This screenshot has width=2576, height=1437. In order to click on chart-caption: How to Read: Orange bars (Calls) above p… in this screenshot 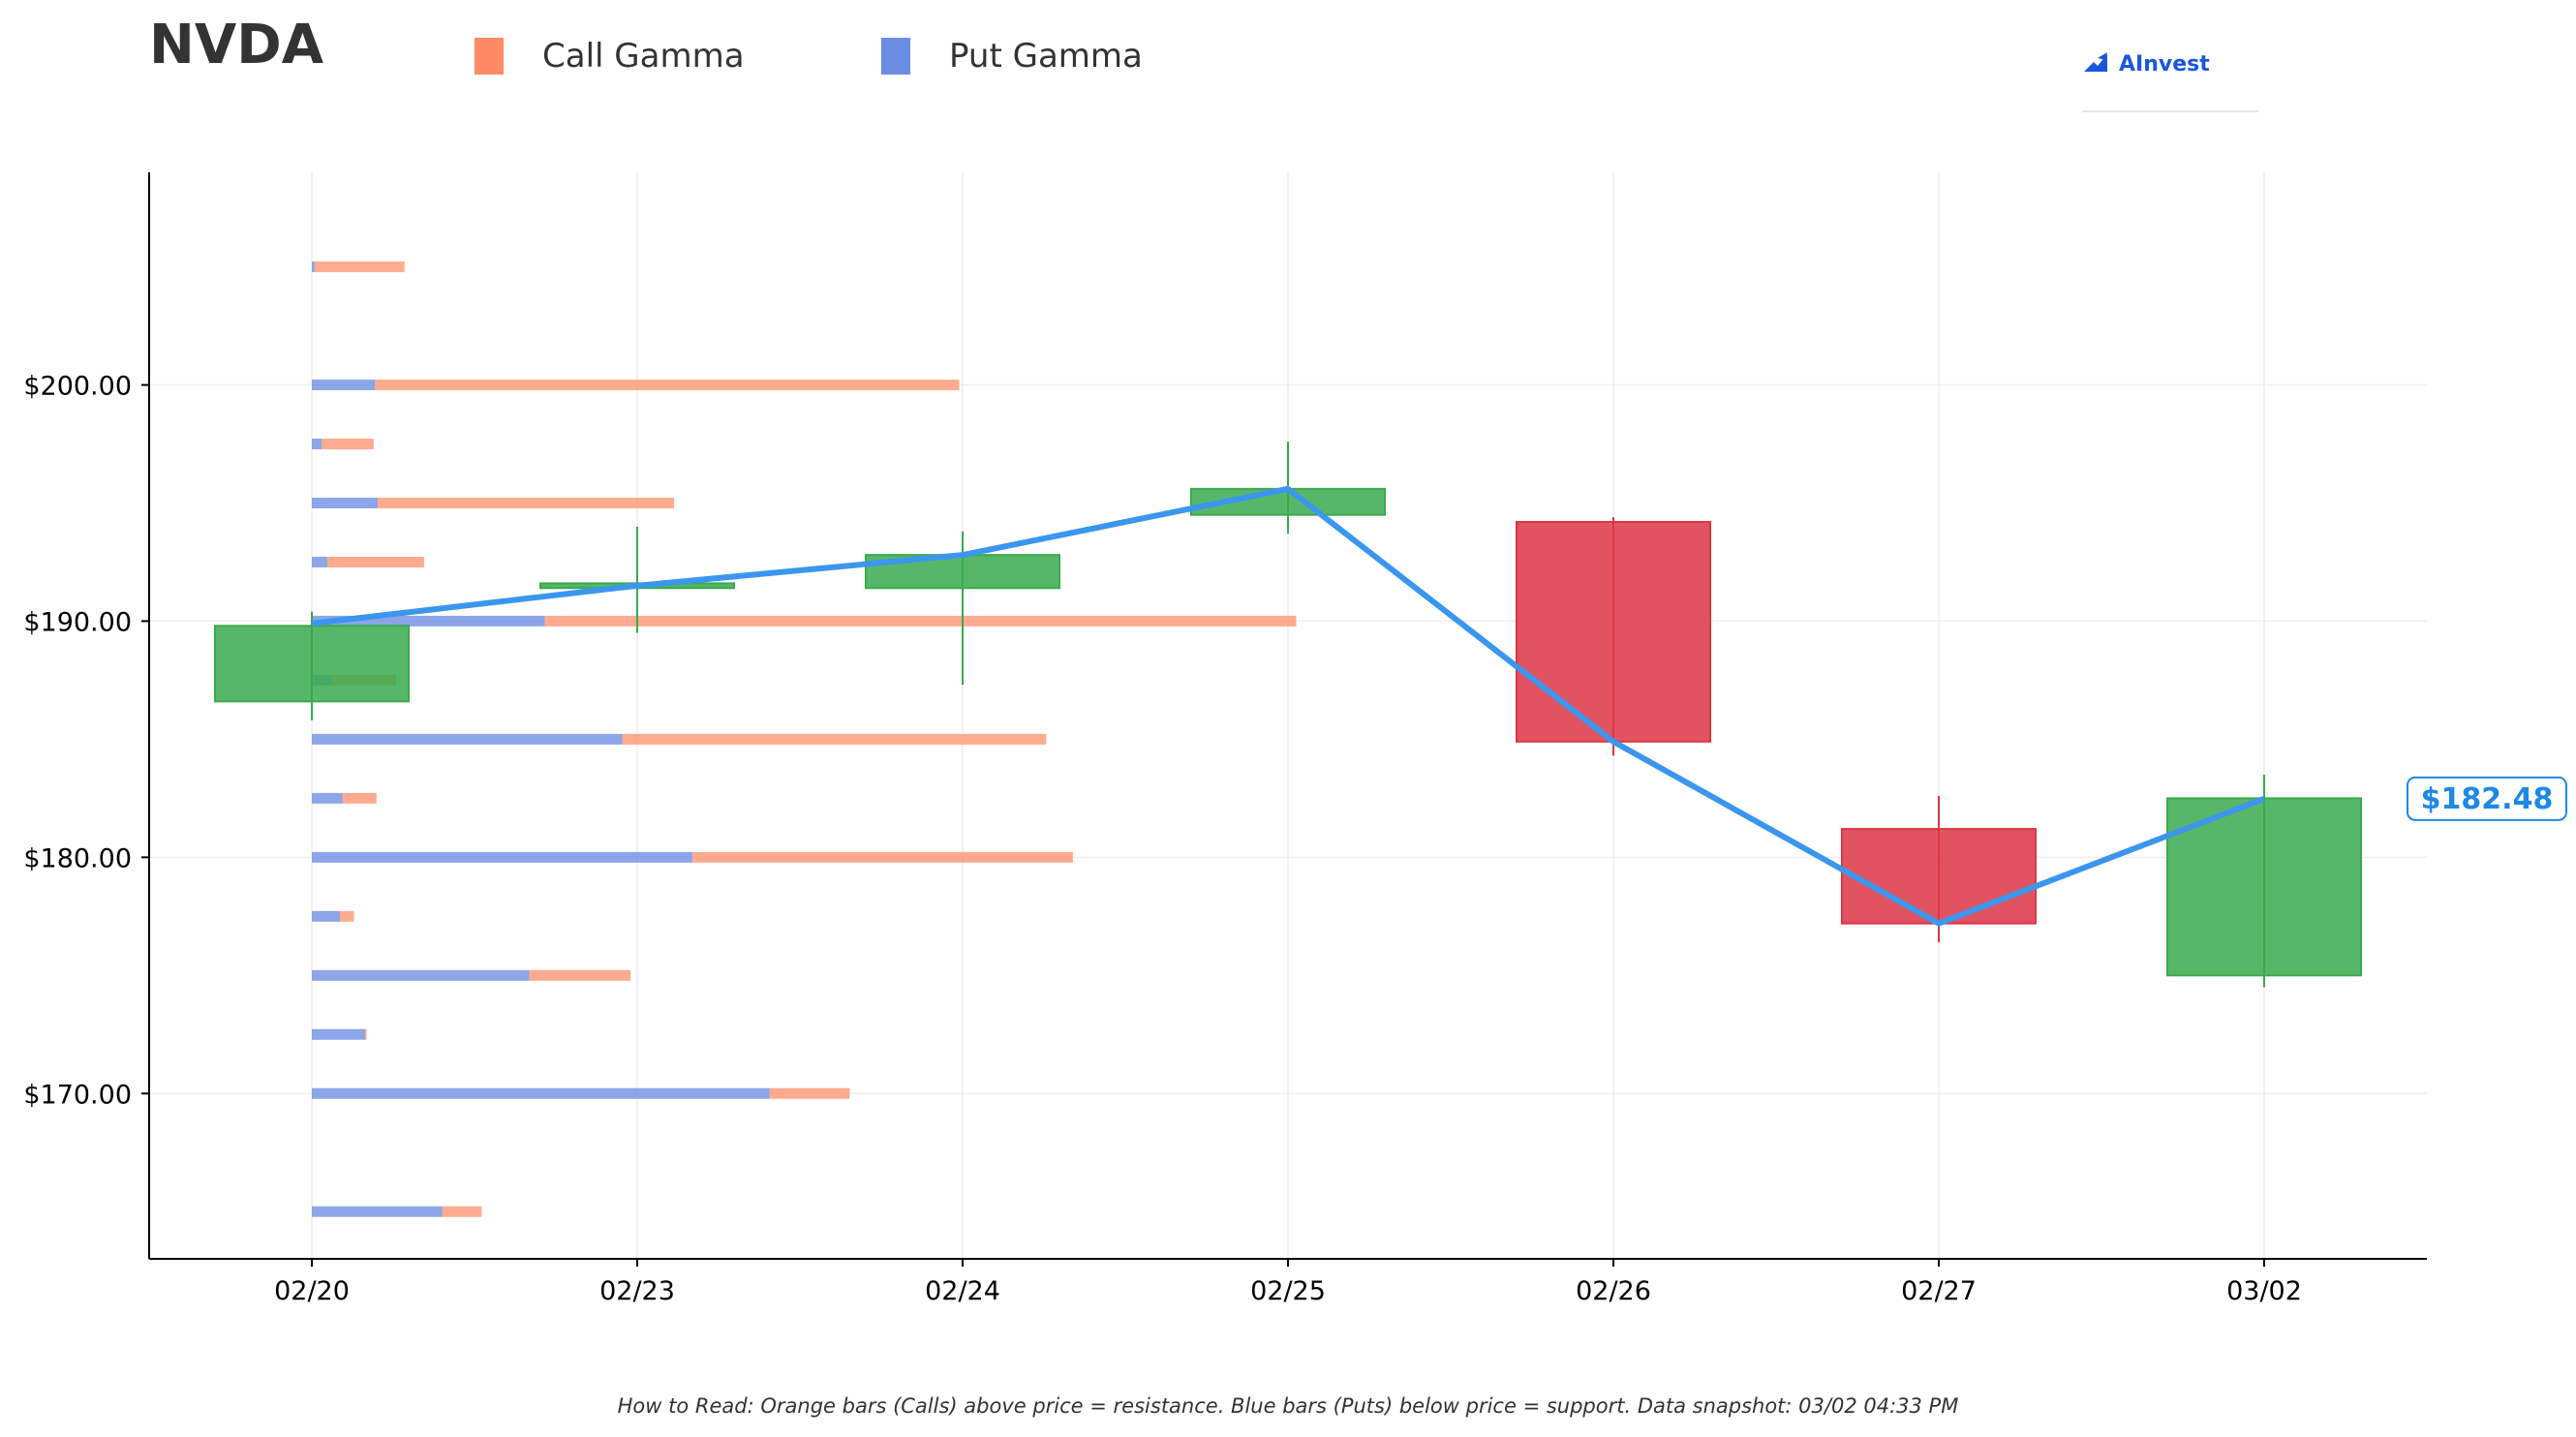, I will do `click(1288, 1406)`.